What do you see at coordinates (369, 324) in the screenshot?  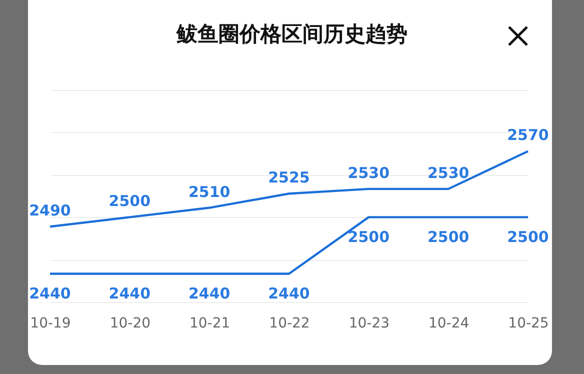 I see `x-tick-label: 10-23` at bounding box center [369, 324].